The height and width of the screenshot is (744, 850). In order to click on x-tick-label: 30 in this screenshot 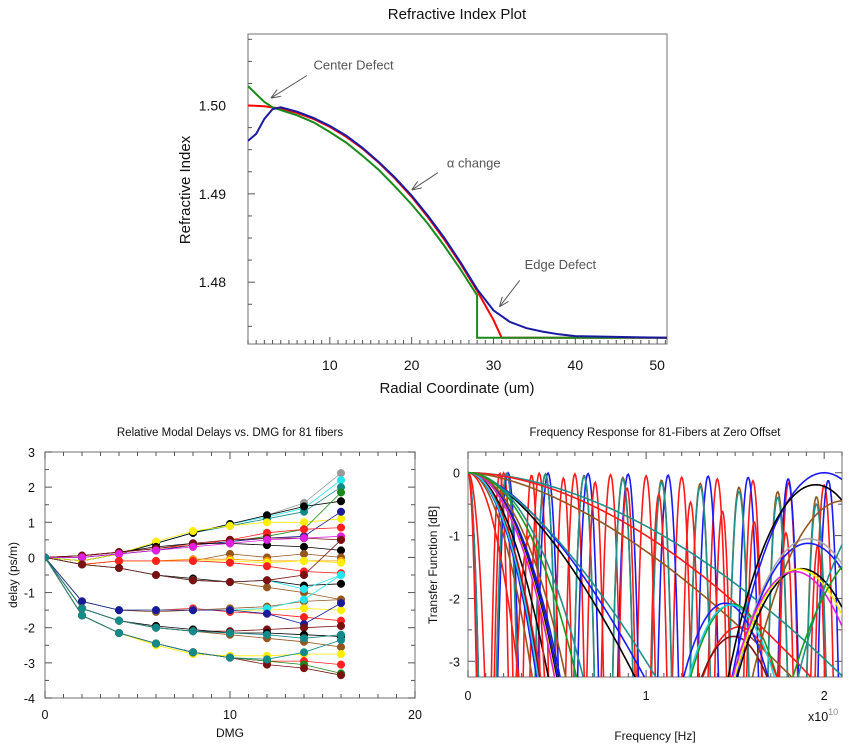, I will do `click(494, 365)`.